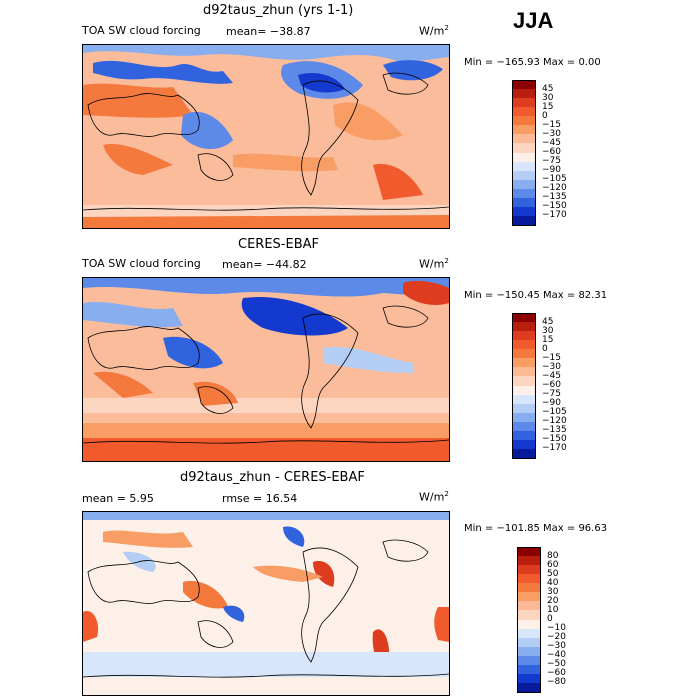 This screenshot has width=700, height=700. I want to click on panel-2-title: CERES-EBAF, so click(278, 244).